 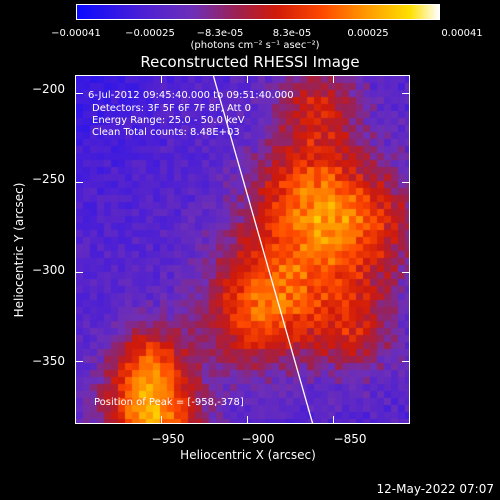 I want to click on solar-limb-line, so click(x=263, y=249).